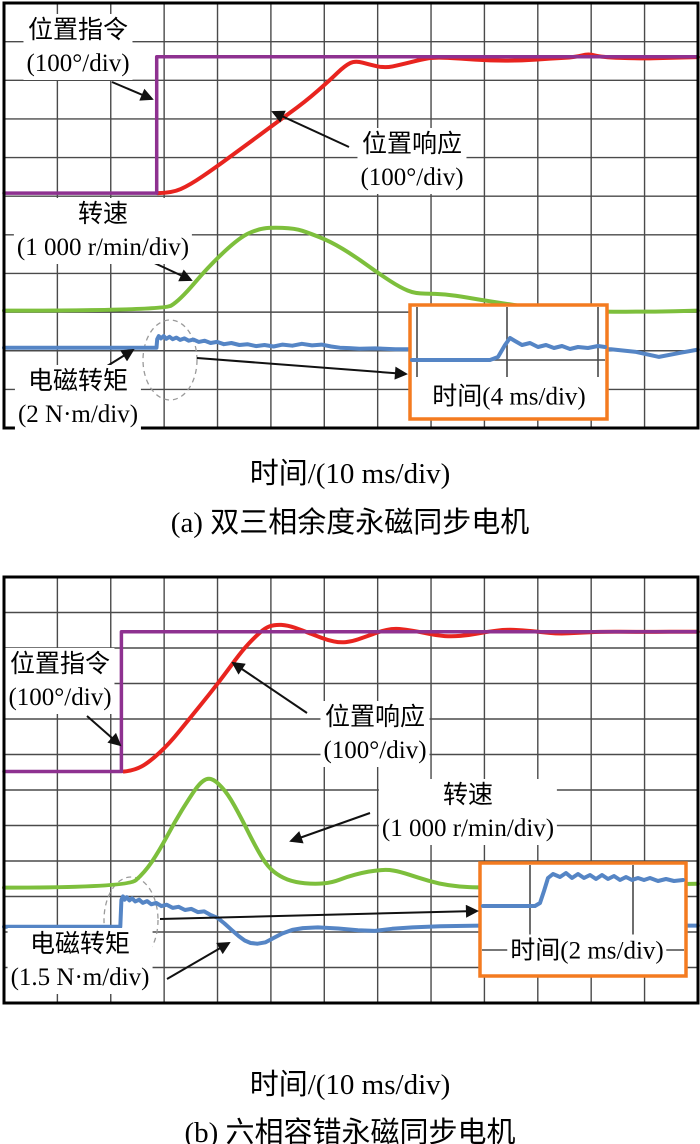 The image size is (700, 1144). I want to click on panel-b-subcaption: (b) 六相容错永磁同步电机, so click(350, 1130).